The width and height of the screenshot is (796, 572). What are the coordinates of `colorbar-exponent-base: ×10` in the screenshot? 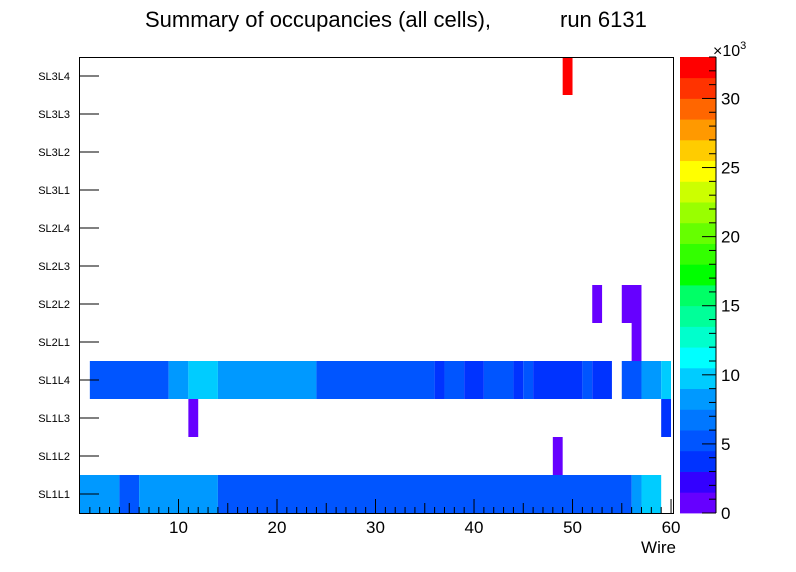 It's located at (726, 51).